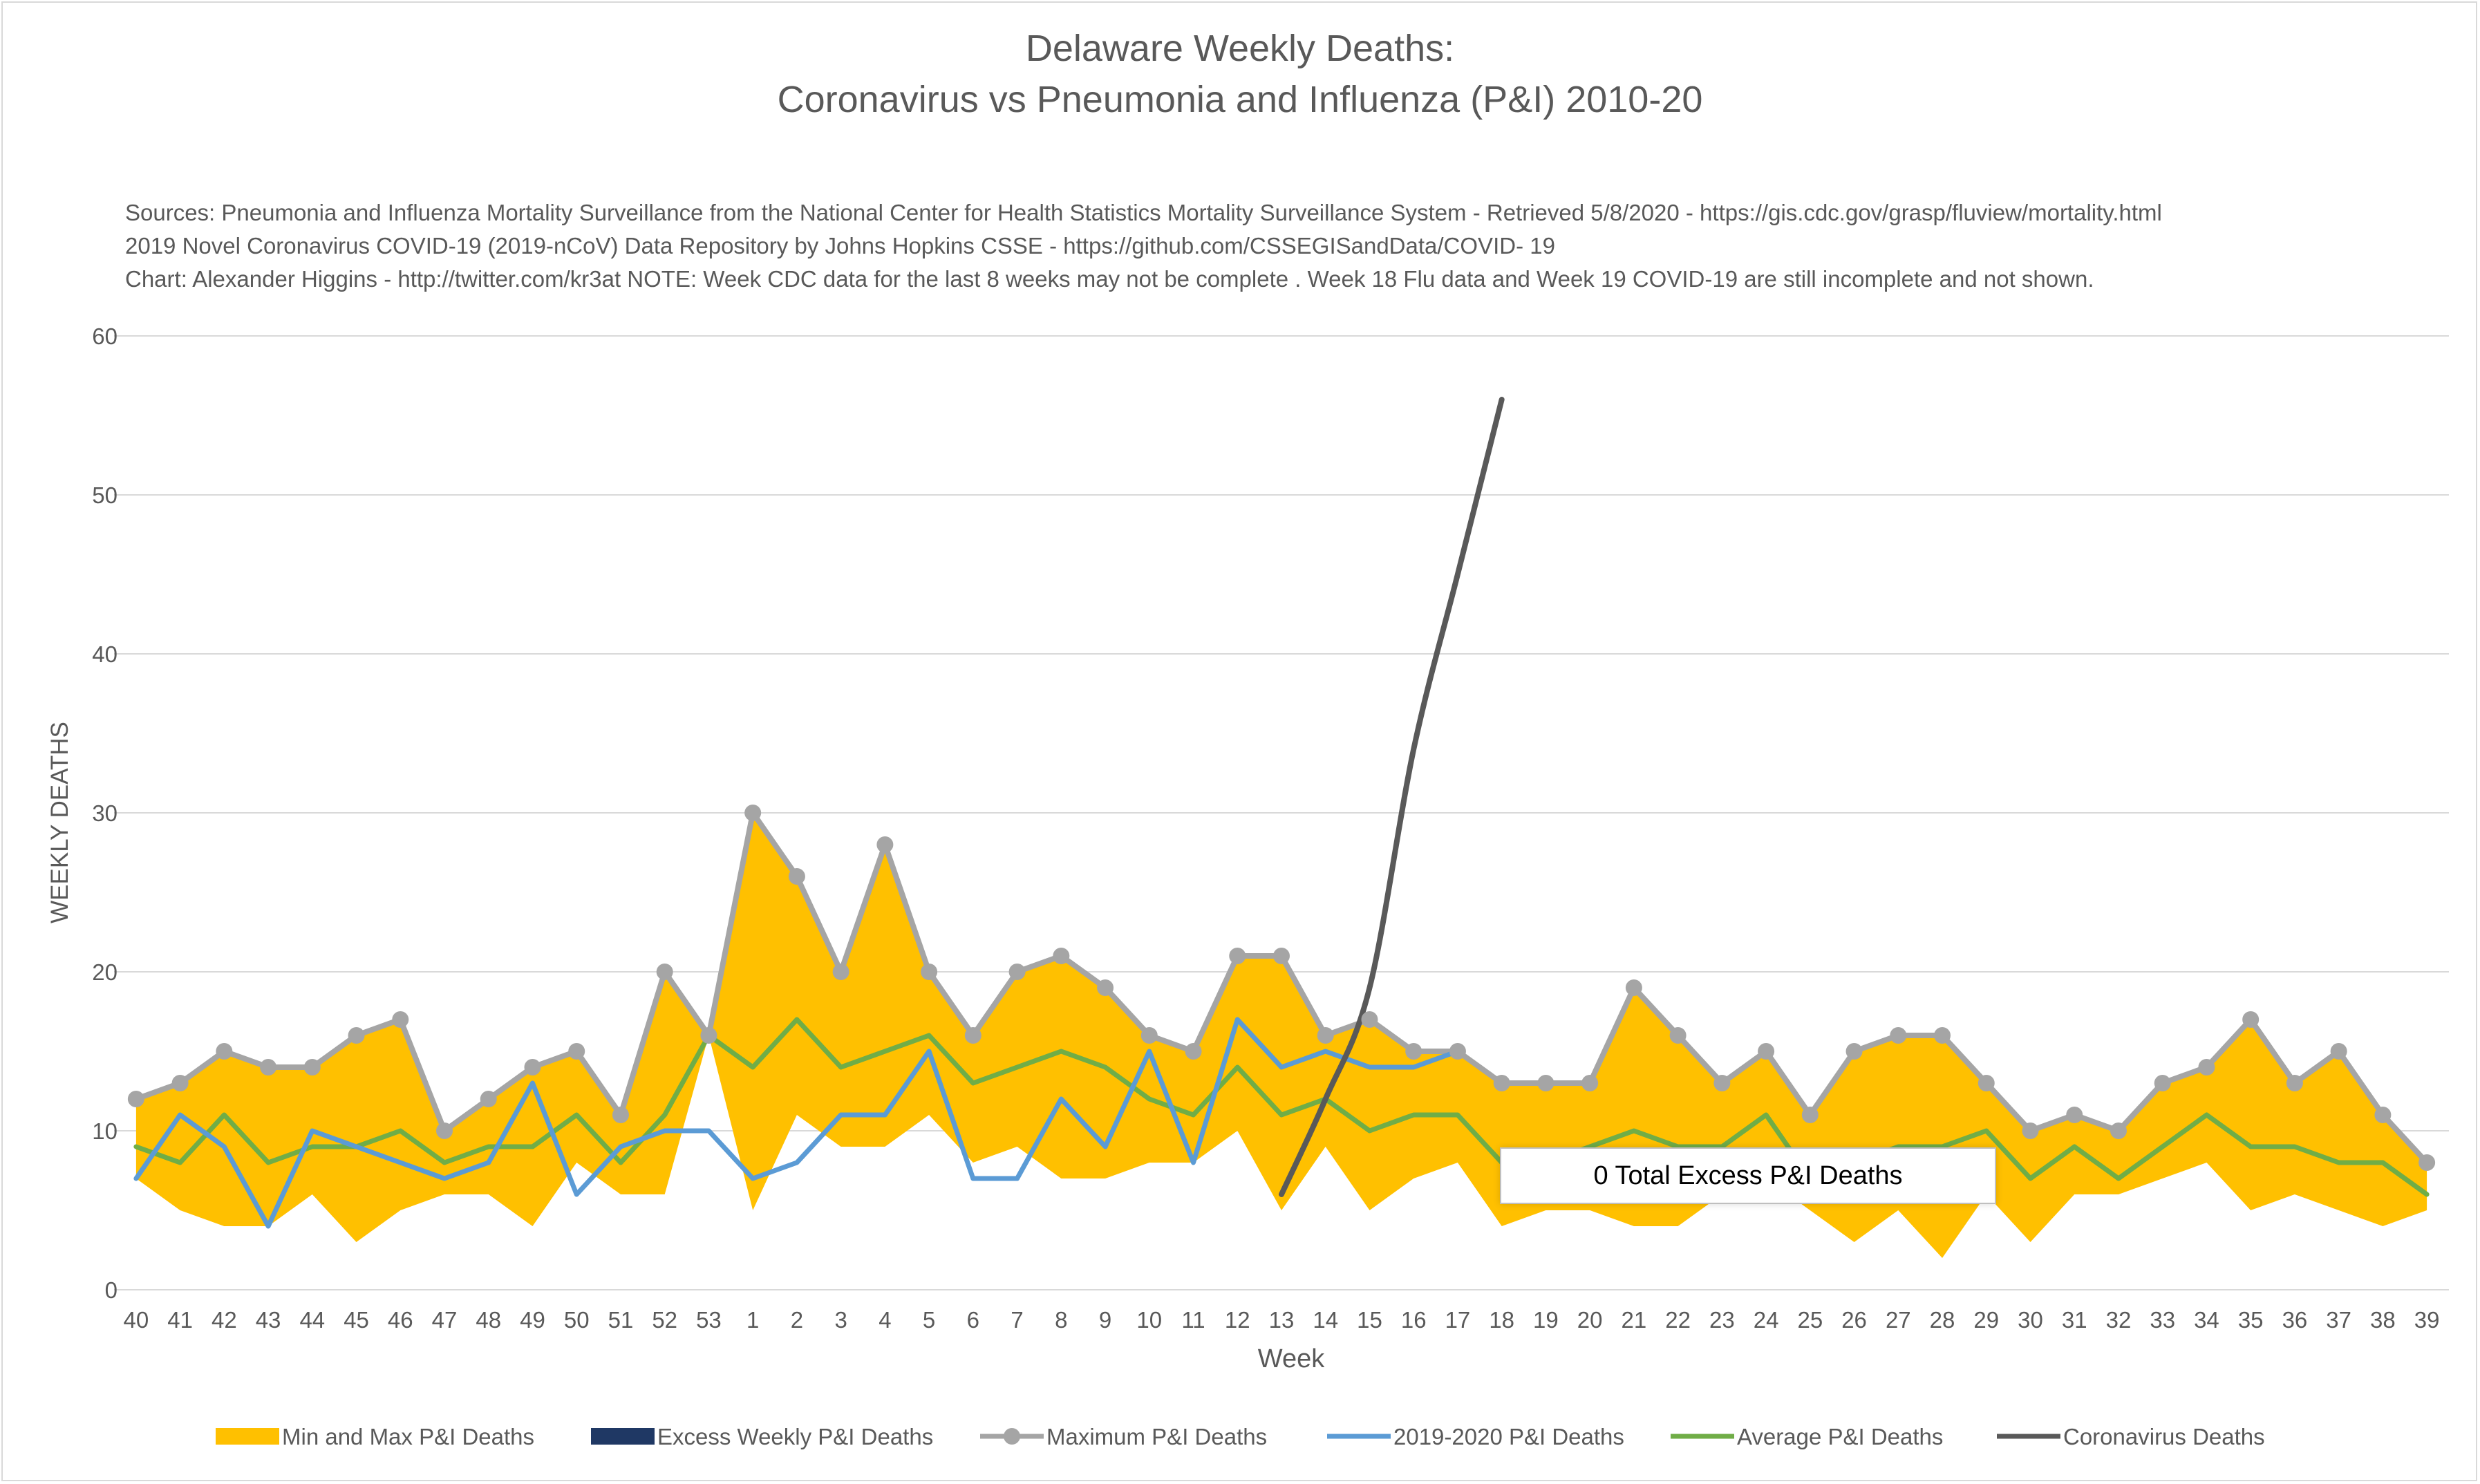  Describe the element at coordinates (400, 1320) in the screenshot. I see `x-tick-label: 46` at that location.